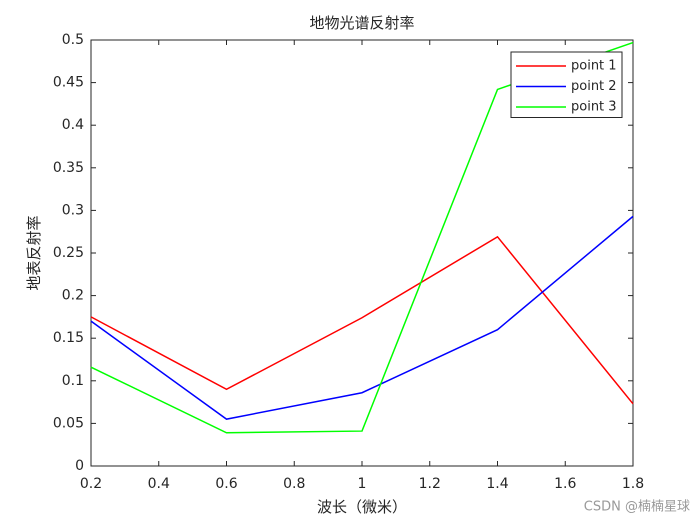  I want to click on legend-label: point 1, so click(594, 66).